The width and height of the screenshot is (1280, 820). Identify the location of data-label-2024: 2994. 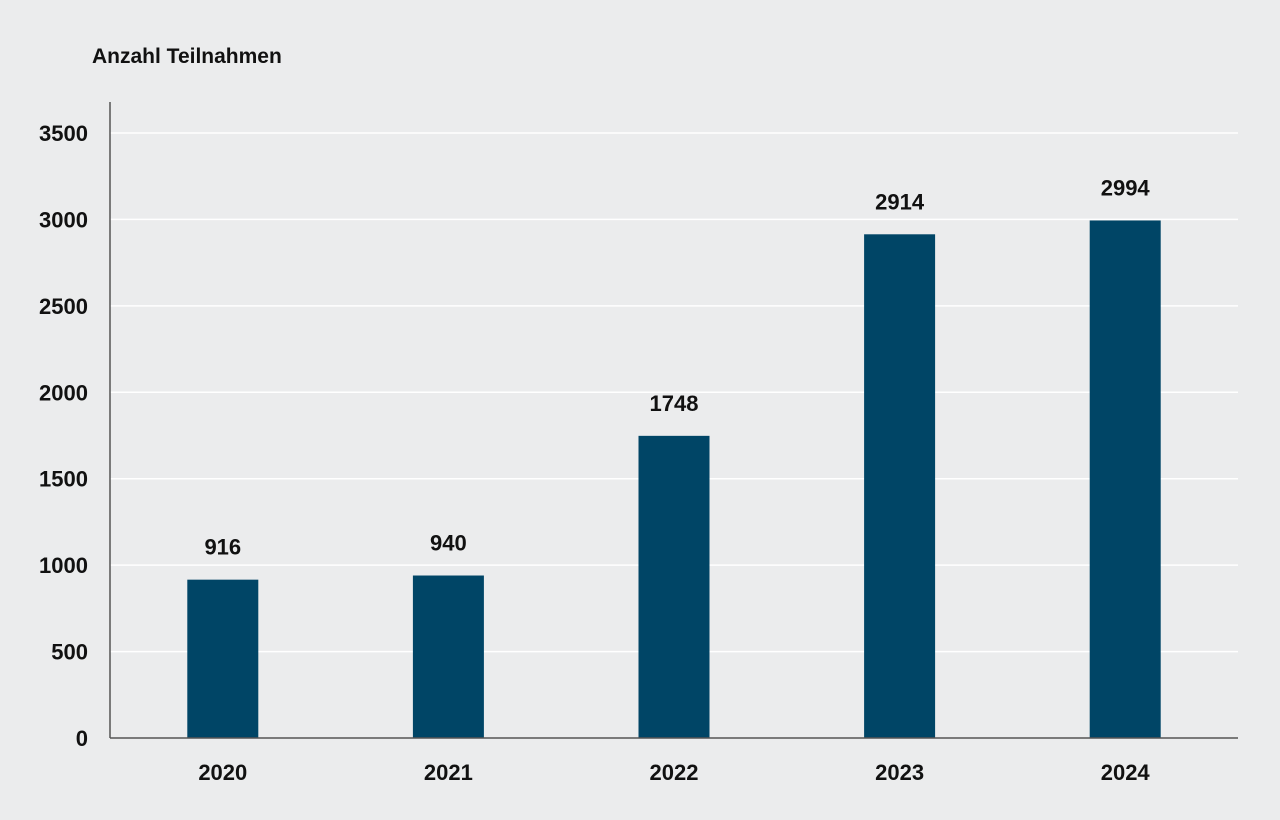
(1126, 187).